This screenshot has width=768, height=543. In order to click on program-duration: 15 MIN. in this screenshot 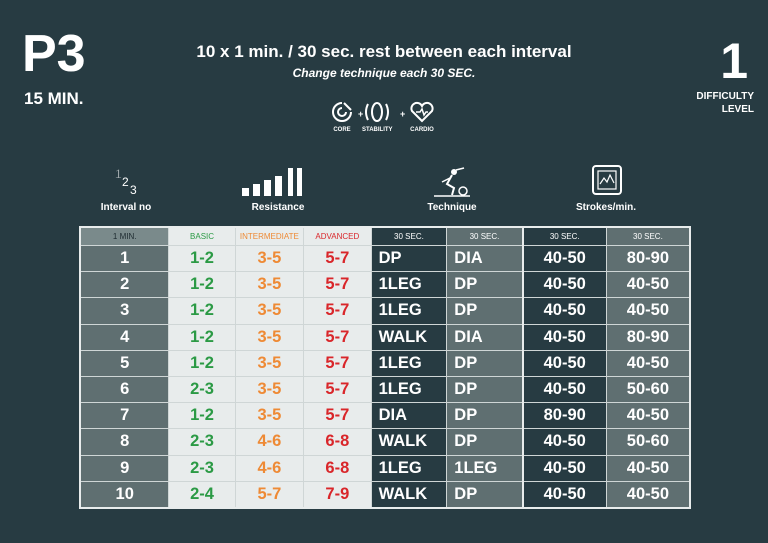, I will do `click(54, 98)`.